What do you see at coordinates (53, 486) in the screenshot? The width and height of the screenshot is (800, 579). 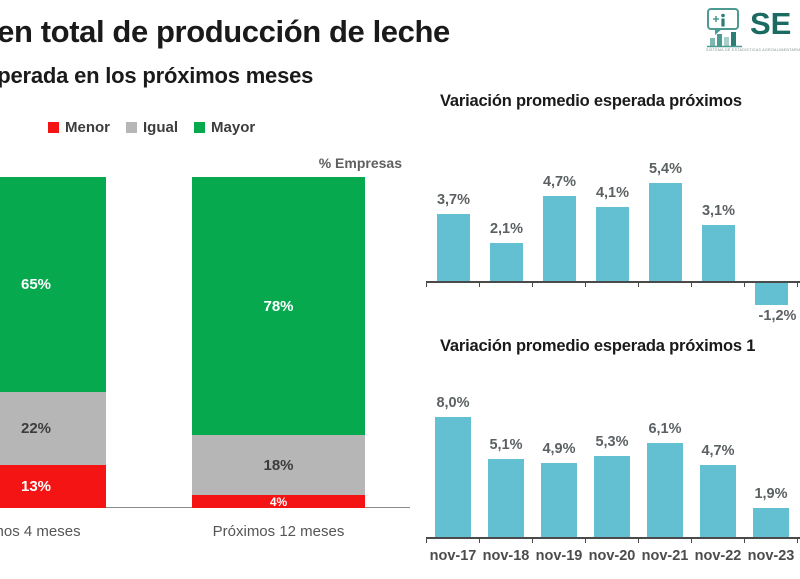 I see `segment-menor-1: 13%` at bounding box center [53, 486].